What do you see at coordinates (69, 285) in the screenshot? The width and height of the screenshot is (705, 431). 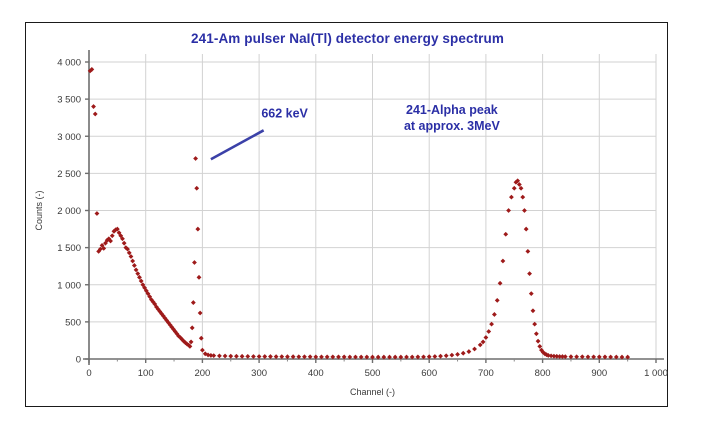 I see `y-tick-label: 1 000` at bounding box center [69, 285].